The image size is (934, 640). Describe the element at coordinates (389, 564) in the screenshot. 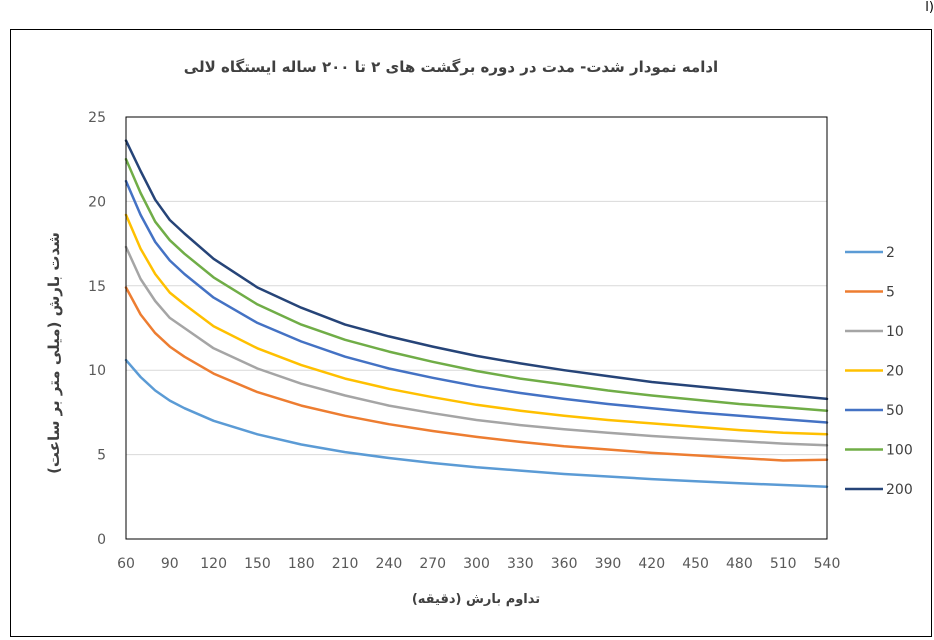

I see `x-tick-label: 240` at that location.